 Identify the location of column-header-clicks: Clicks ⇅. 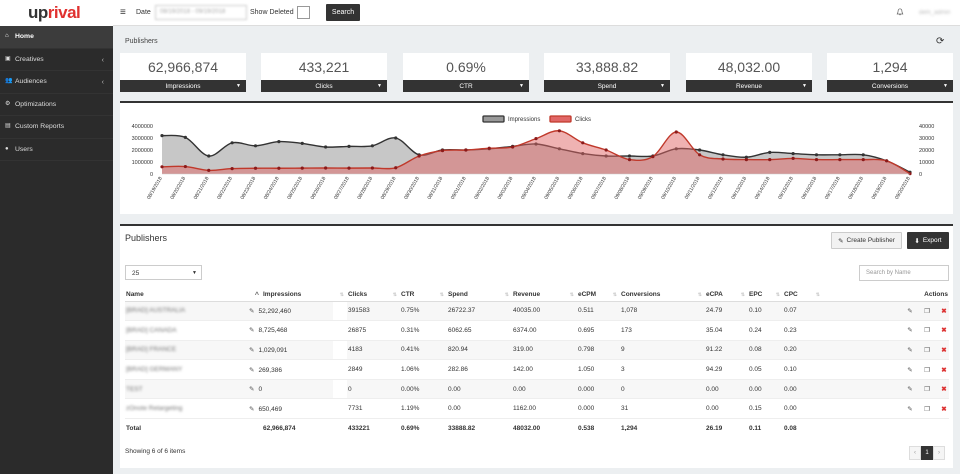
(373, 295).